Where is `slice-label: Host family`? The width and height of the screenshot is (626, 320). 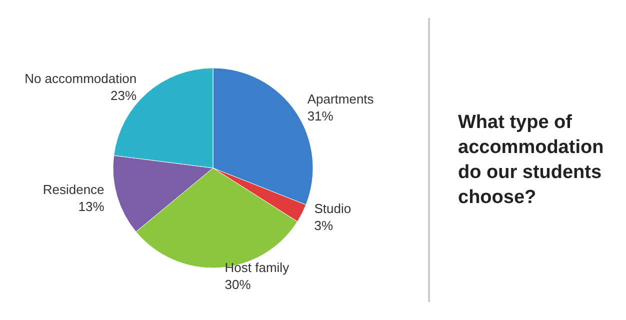
slice-label: Host family is located at coordinates (257, 267).